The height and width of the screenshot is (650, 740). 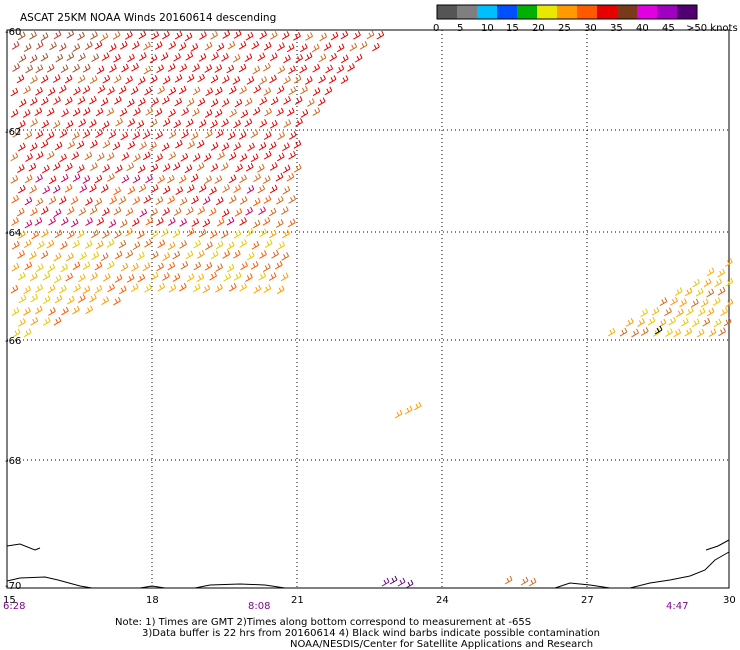 What do you see at coordinates (642, 28) in the screenshot?
I see `legend-label-40: 40` at bounding box center [642, 28].